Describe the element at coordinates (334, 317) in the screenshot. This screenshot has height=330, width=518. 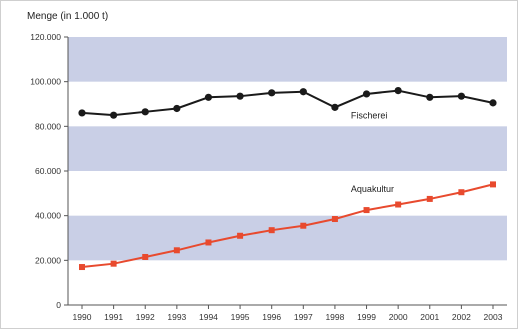
I see `x-tick-label: 1998` at that location.